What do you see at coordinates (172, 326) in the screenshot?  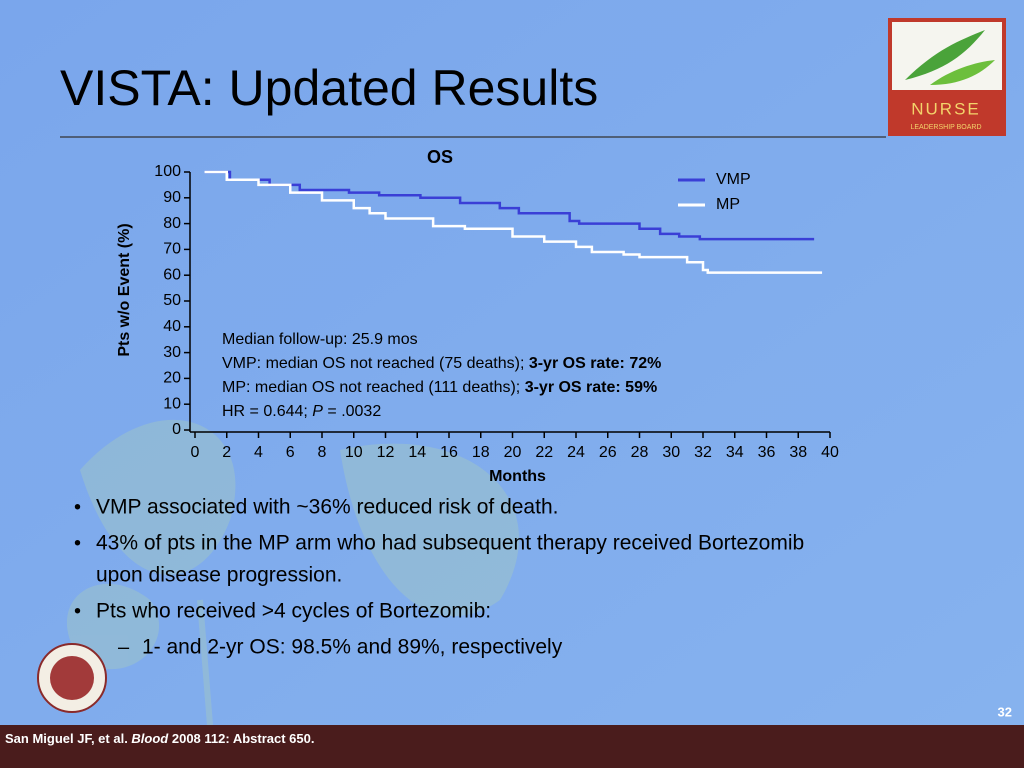 I see `y-tick-label: 40` at bounding box center [172, 326].